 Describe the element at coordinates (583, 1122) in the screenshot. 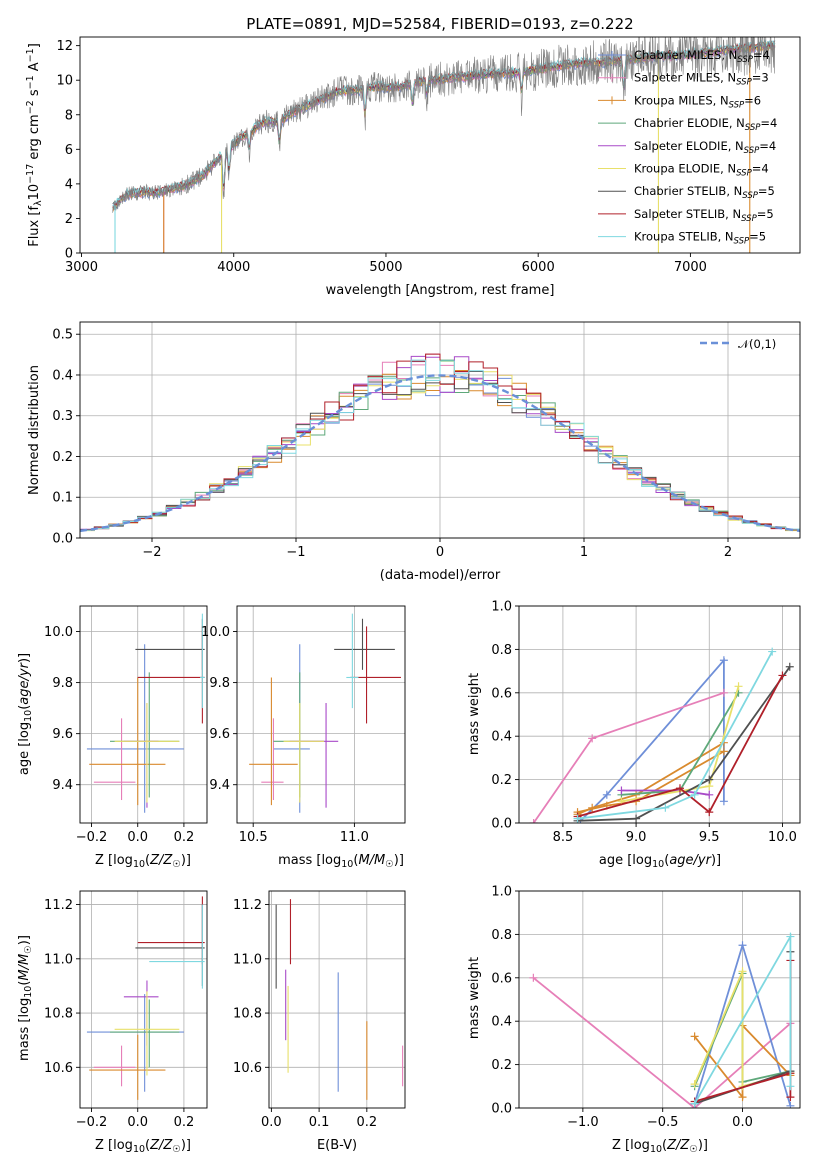

I see `x-tick-label: −1.0` at that location.